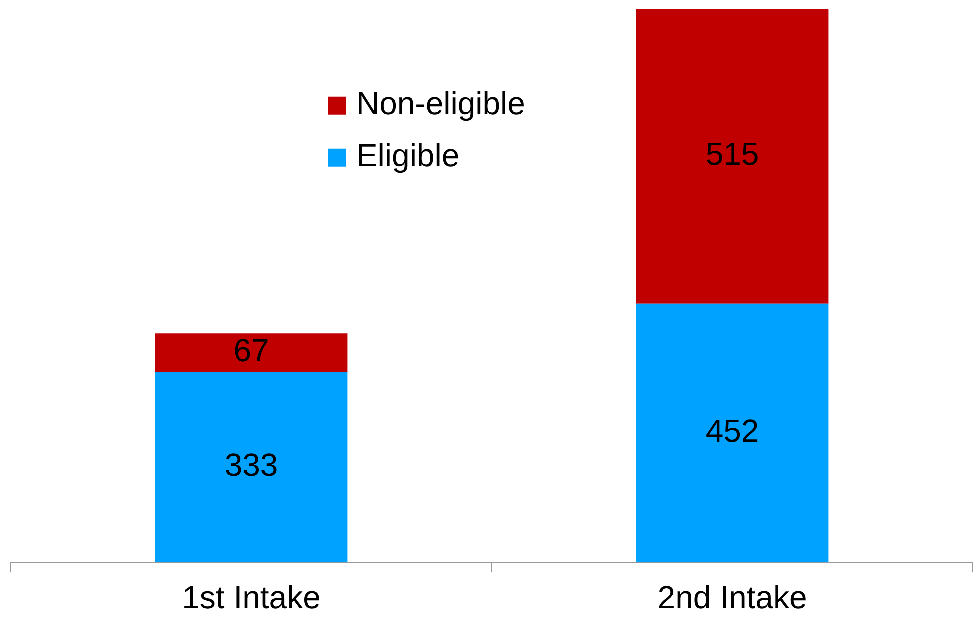  I want to click on x-tick-label: 2nd Intake, so click(733, 598).